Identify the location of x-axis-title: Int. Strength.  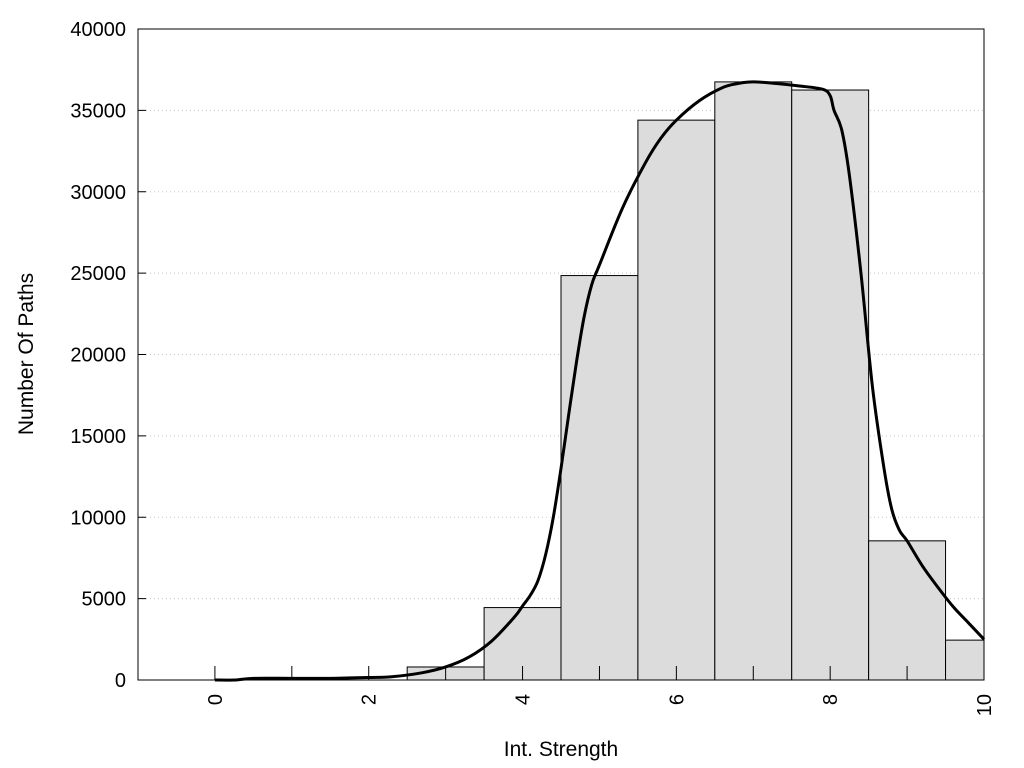
(561, 749).